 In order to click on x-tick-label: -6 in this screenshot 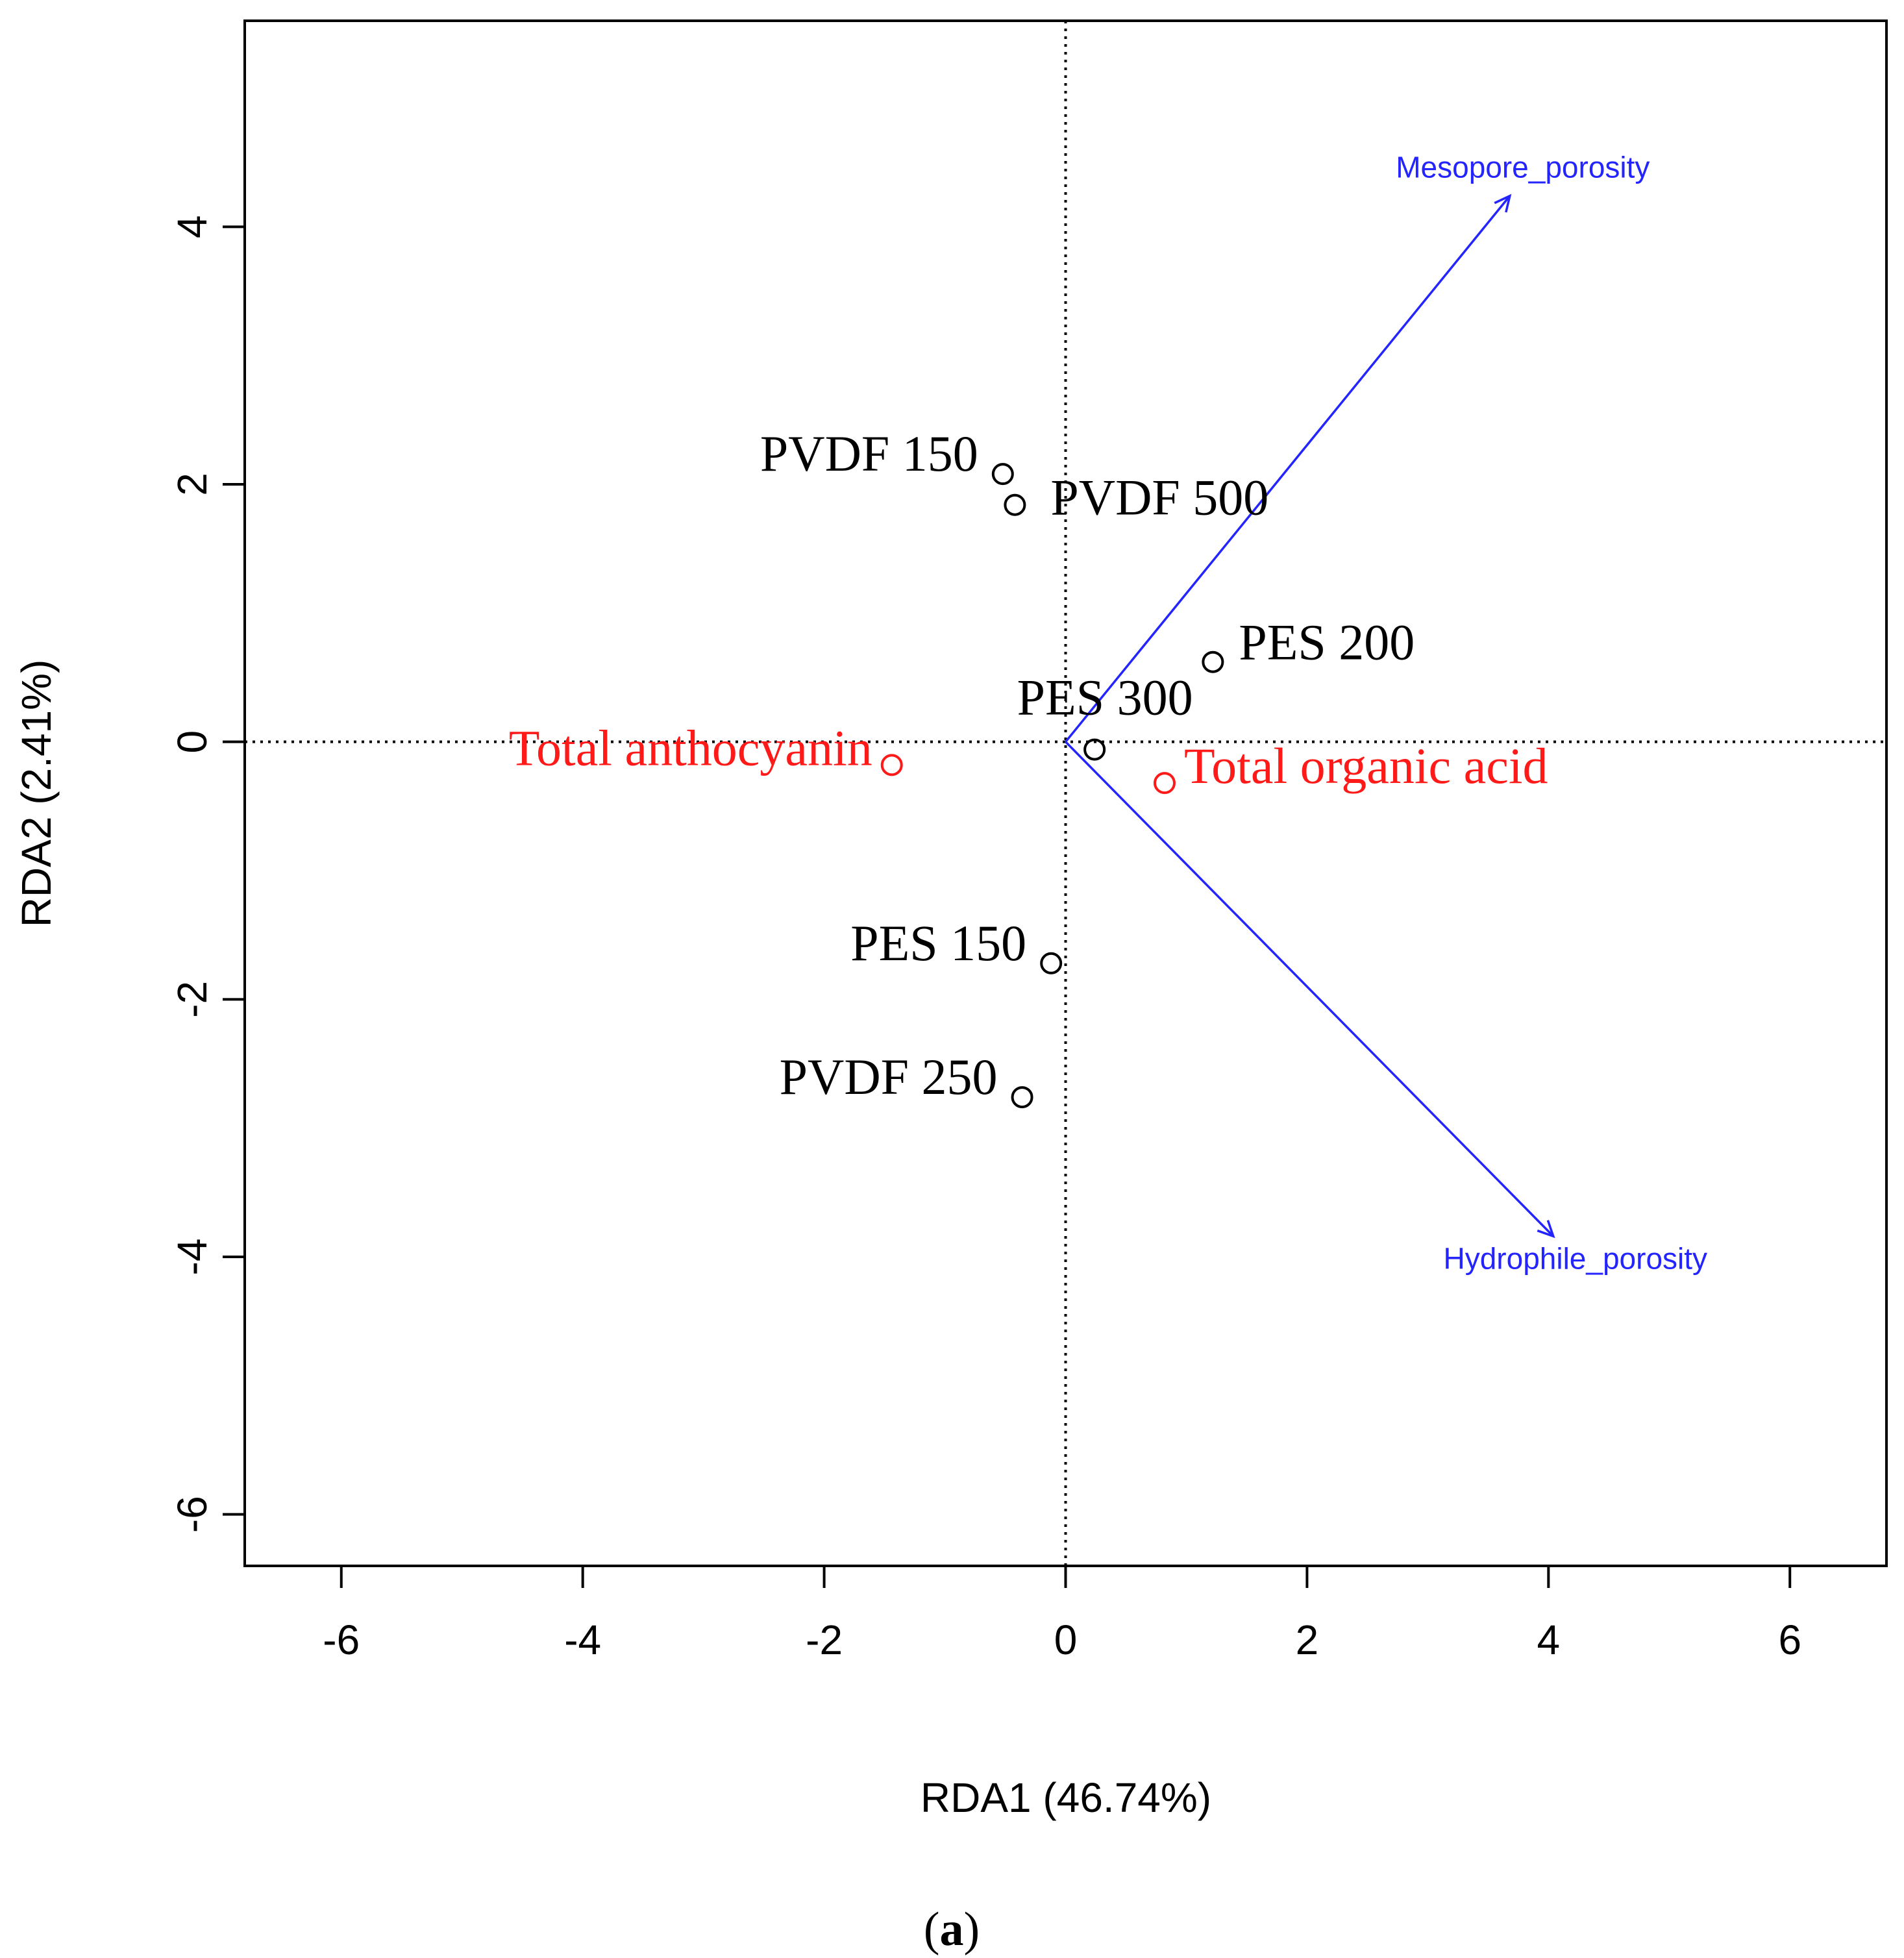, I will do `click(341, 1640)`.